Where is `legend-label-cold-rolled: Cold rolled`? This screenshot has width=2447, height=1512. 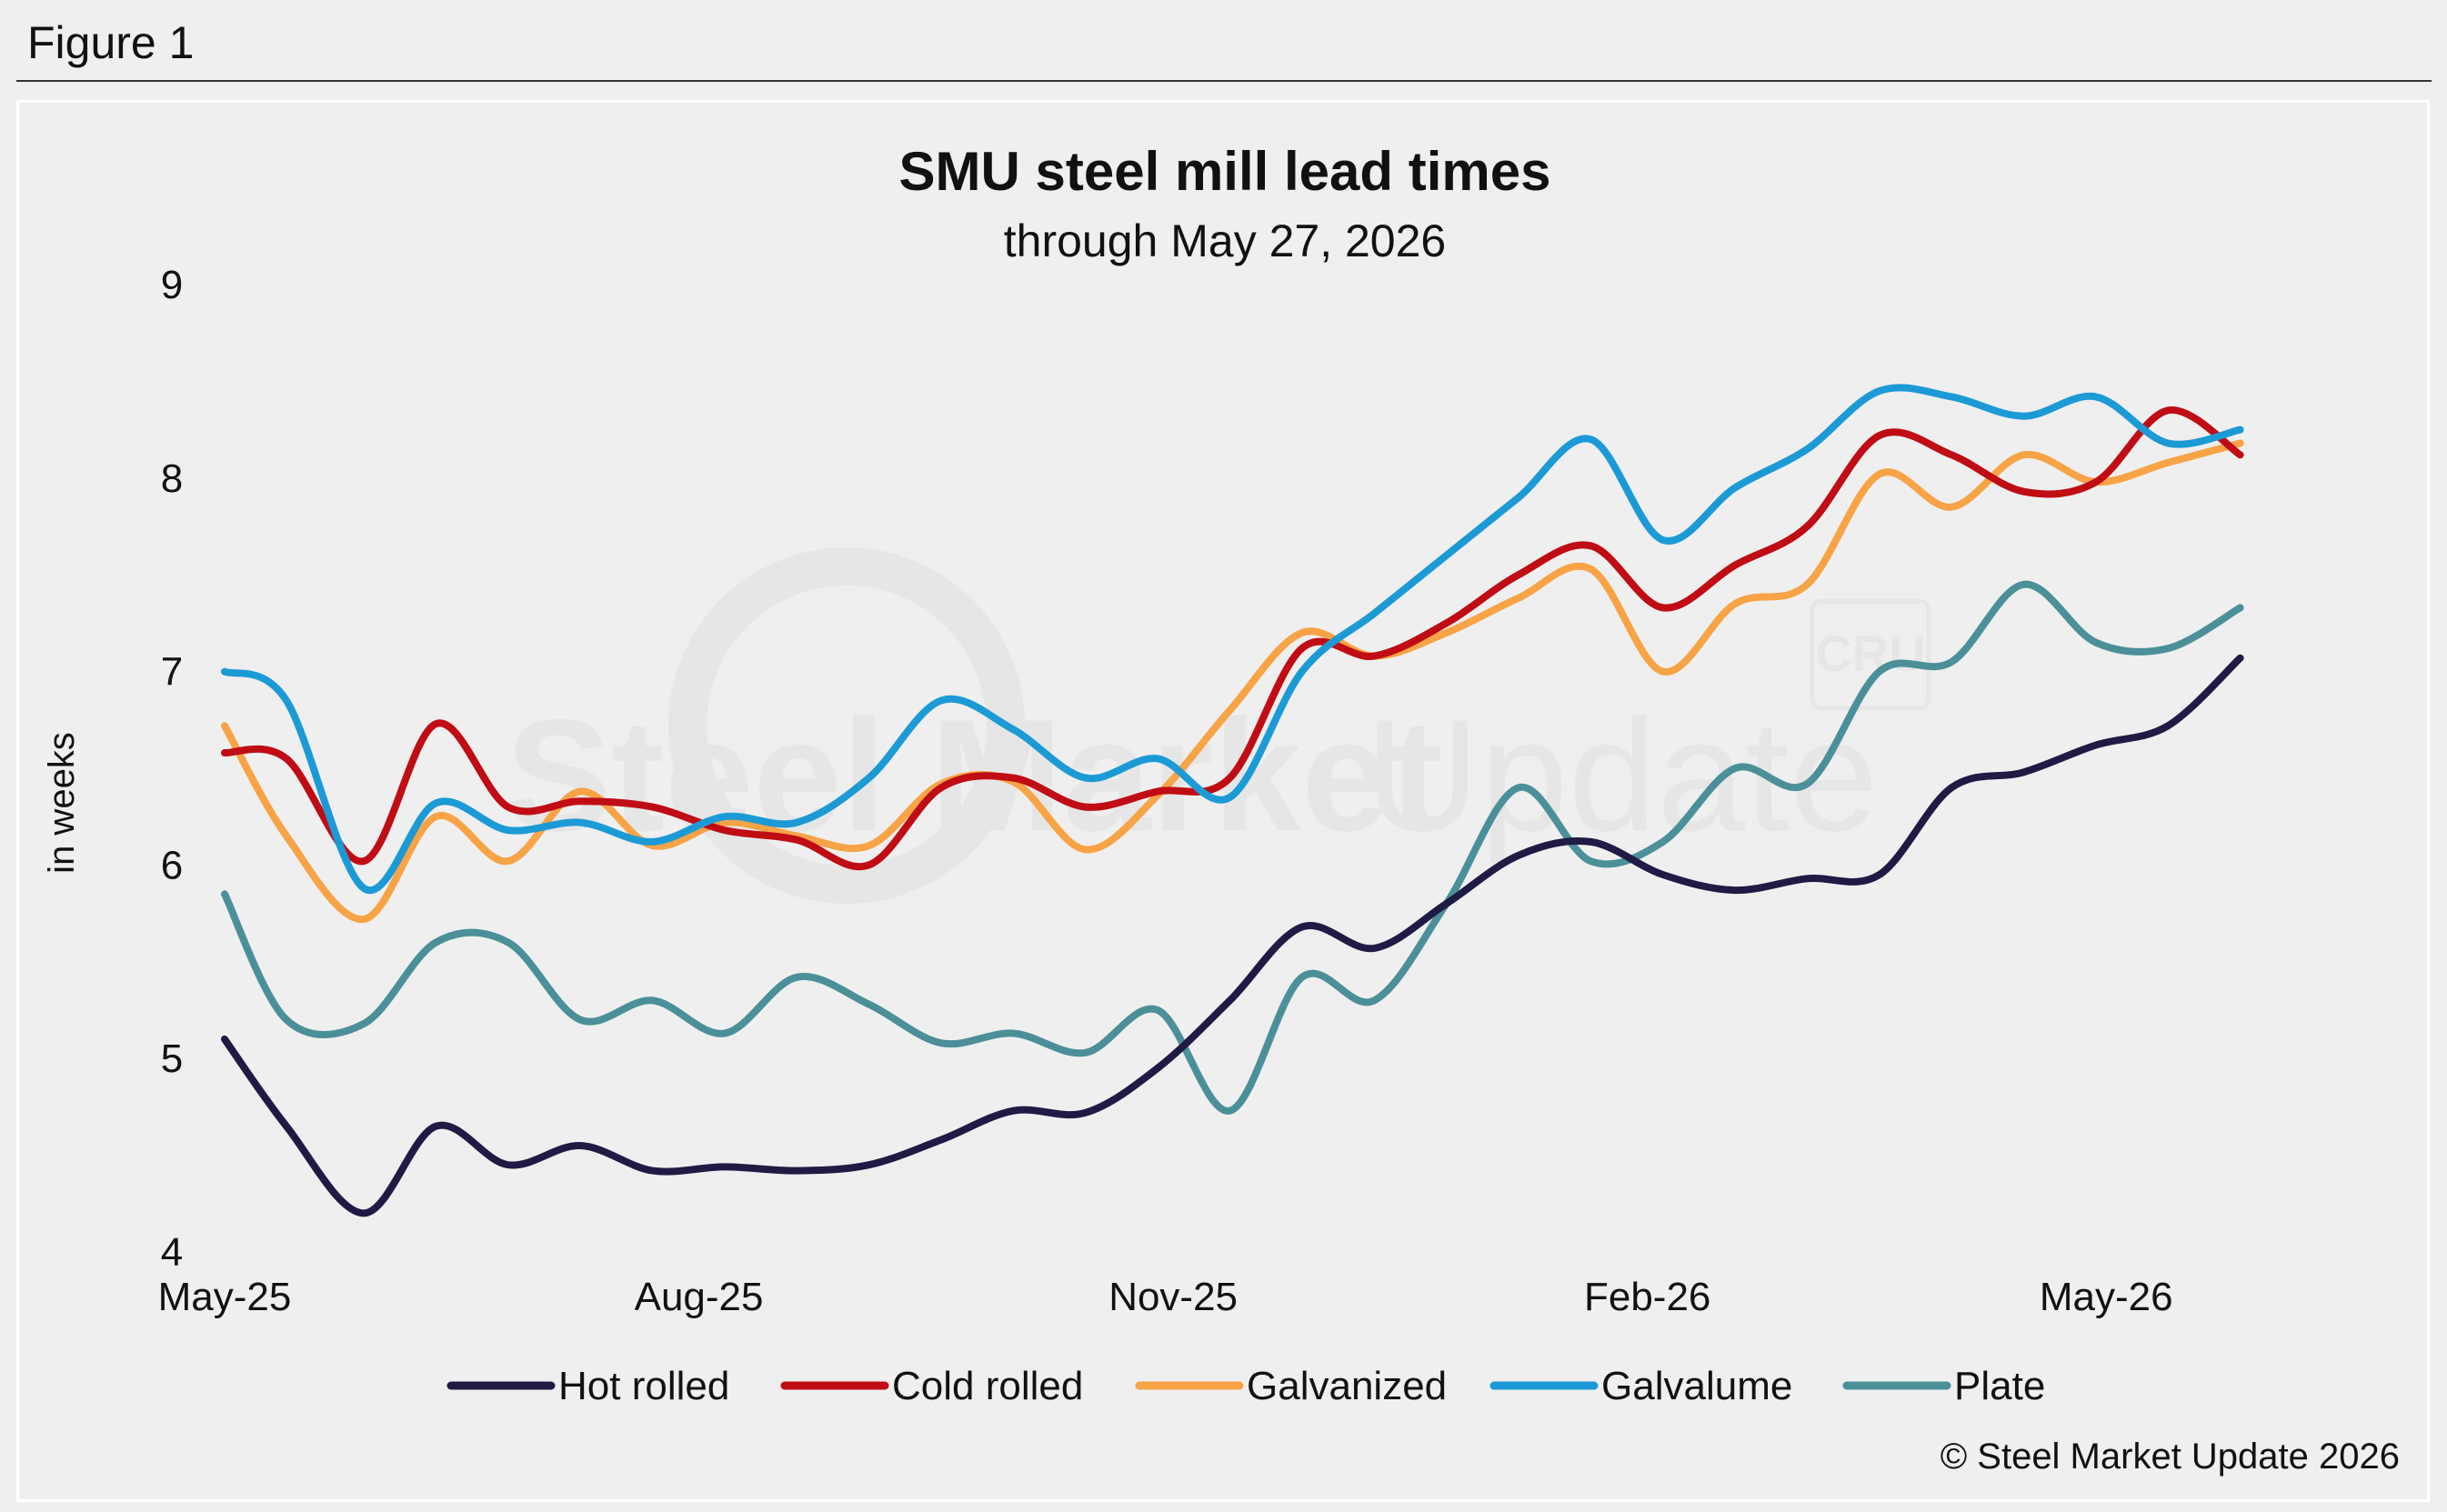 legend-label-cold-rolled: Cold rolled is located at coordinates (988, 1386).